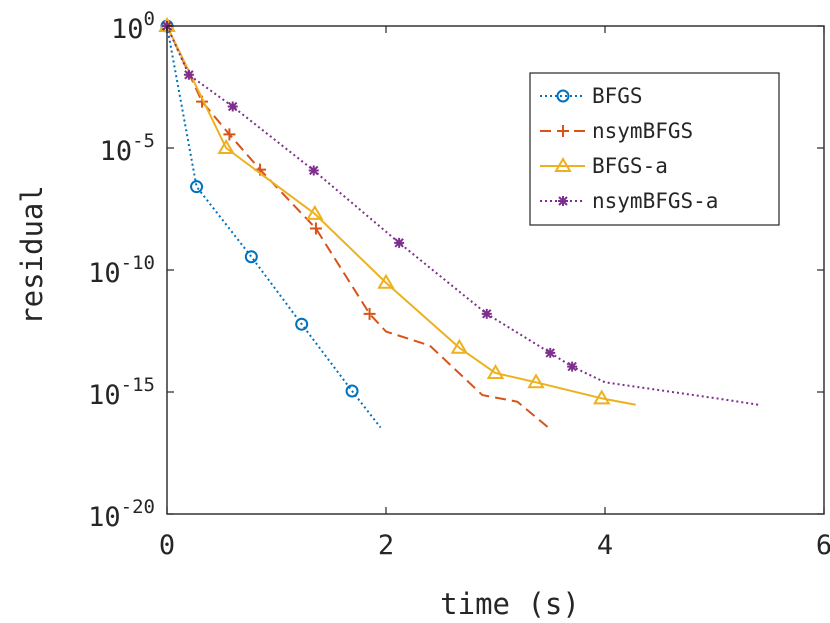  Describe the element at coordinates (630, 166) in the screenshot. I see `legend-label: BFGS-a` at that location.